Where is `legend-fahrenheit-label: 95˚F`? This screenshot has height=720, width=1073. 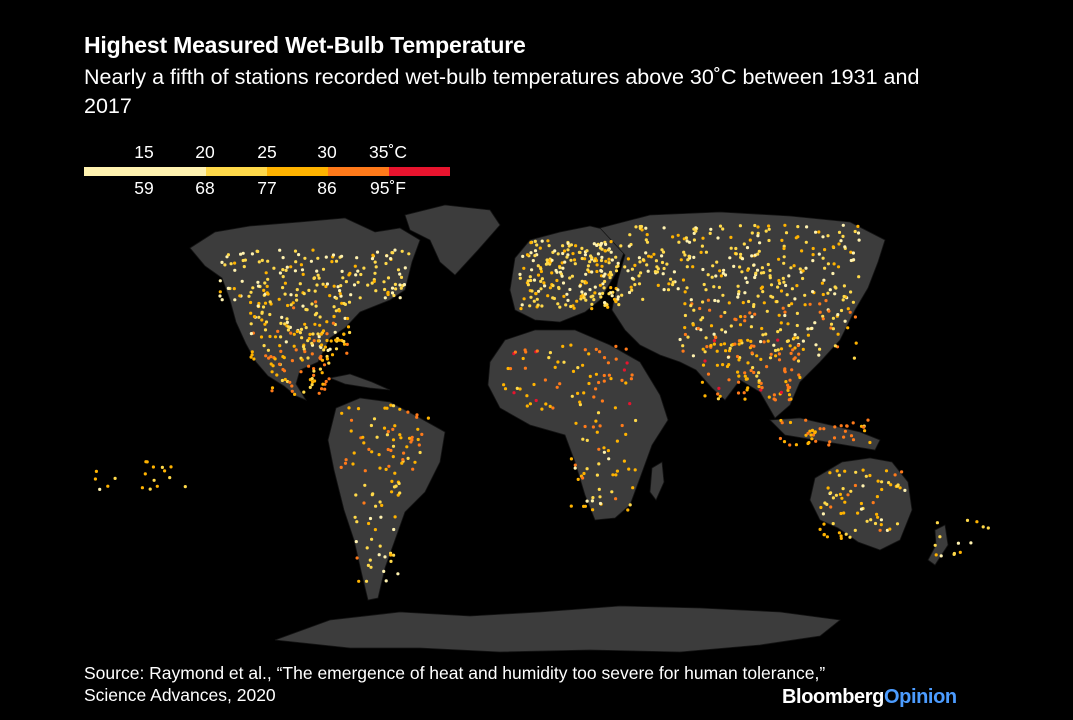 legend-fahrenheit-label: 95˚F is located at coordinates (388, 188).